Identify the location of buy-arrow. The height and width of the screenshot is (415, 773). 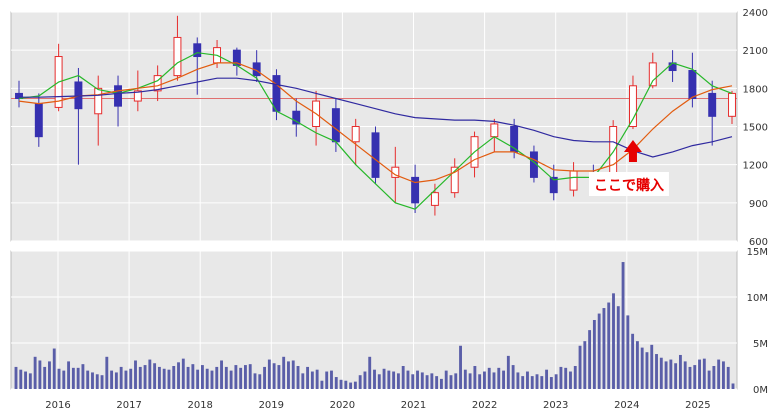
(632, 151).